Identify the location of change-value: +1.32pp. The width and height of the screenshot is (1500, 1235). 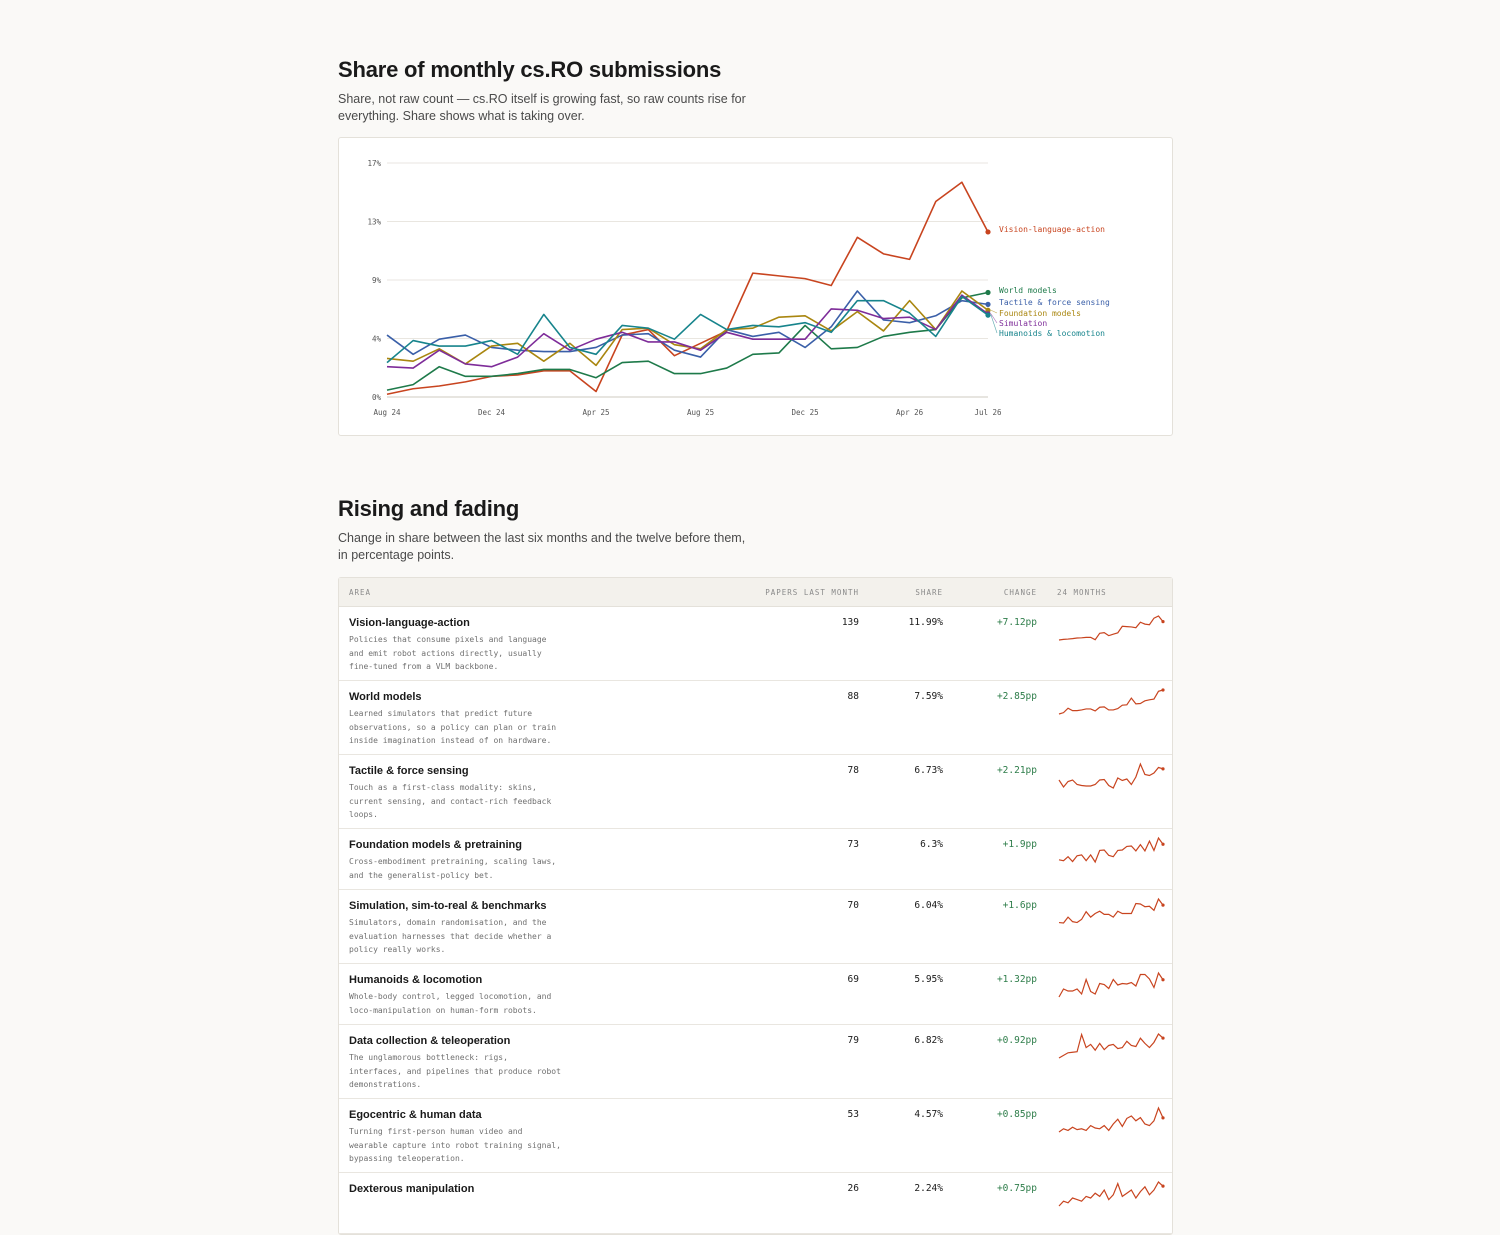
(1016, 979).